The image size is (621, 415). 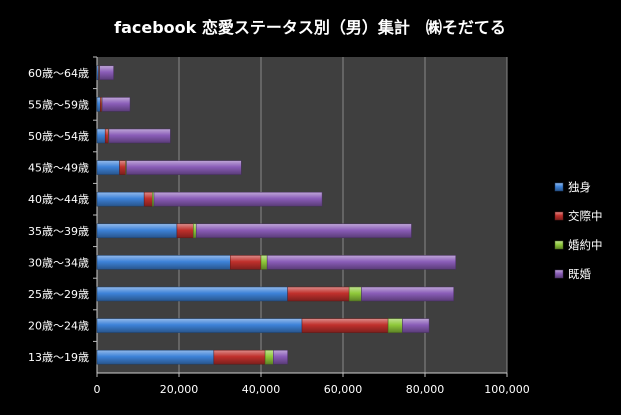 I want to click on x-tick-label: 40,000, so click(x=261, y=389).